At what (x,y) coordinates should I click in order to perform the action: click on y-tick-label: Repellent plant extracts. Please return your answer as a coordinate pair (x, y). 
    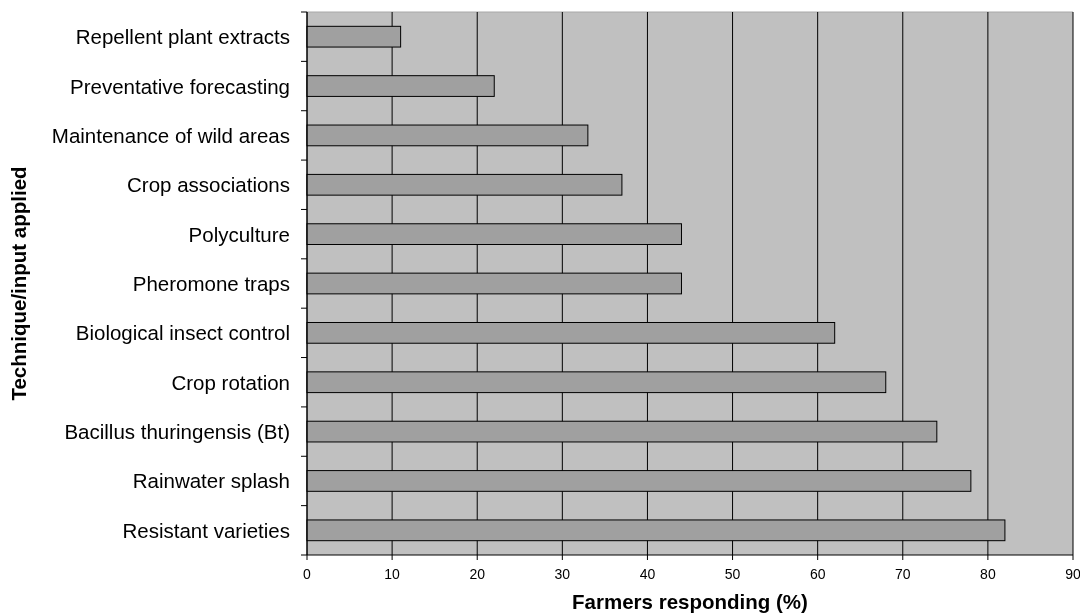
    Looking at the image, I should click on (182, 37).